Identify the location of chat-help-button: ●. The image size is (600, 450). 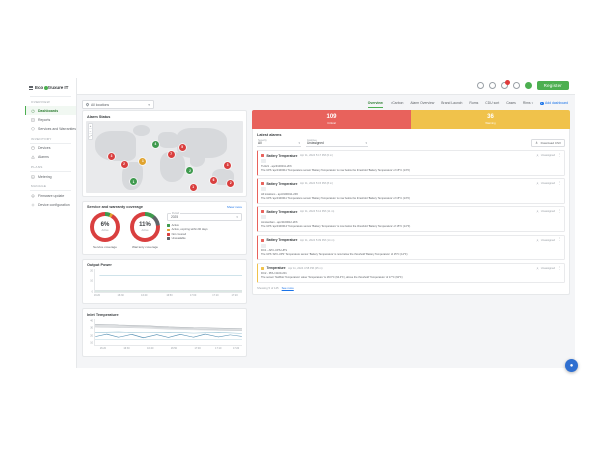
(571, 365).